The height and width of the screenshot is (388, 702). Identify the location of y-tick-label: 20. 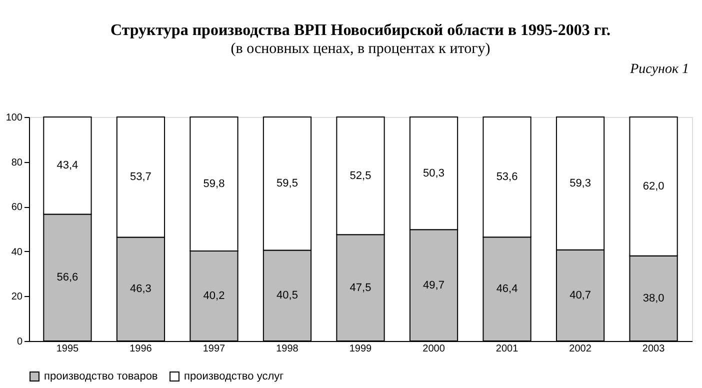
(17, 297).